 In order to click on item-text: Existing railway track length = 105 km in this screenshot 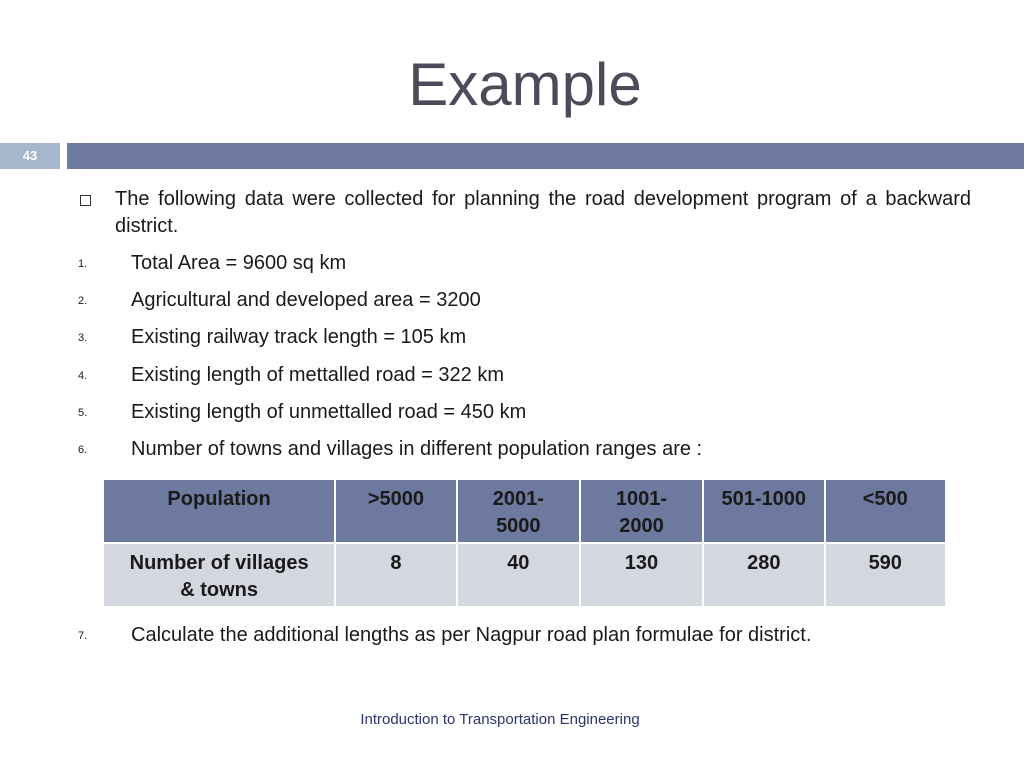, I will do `click(299, 337)`.